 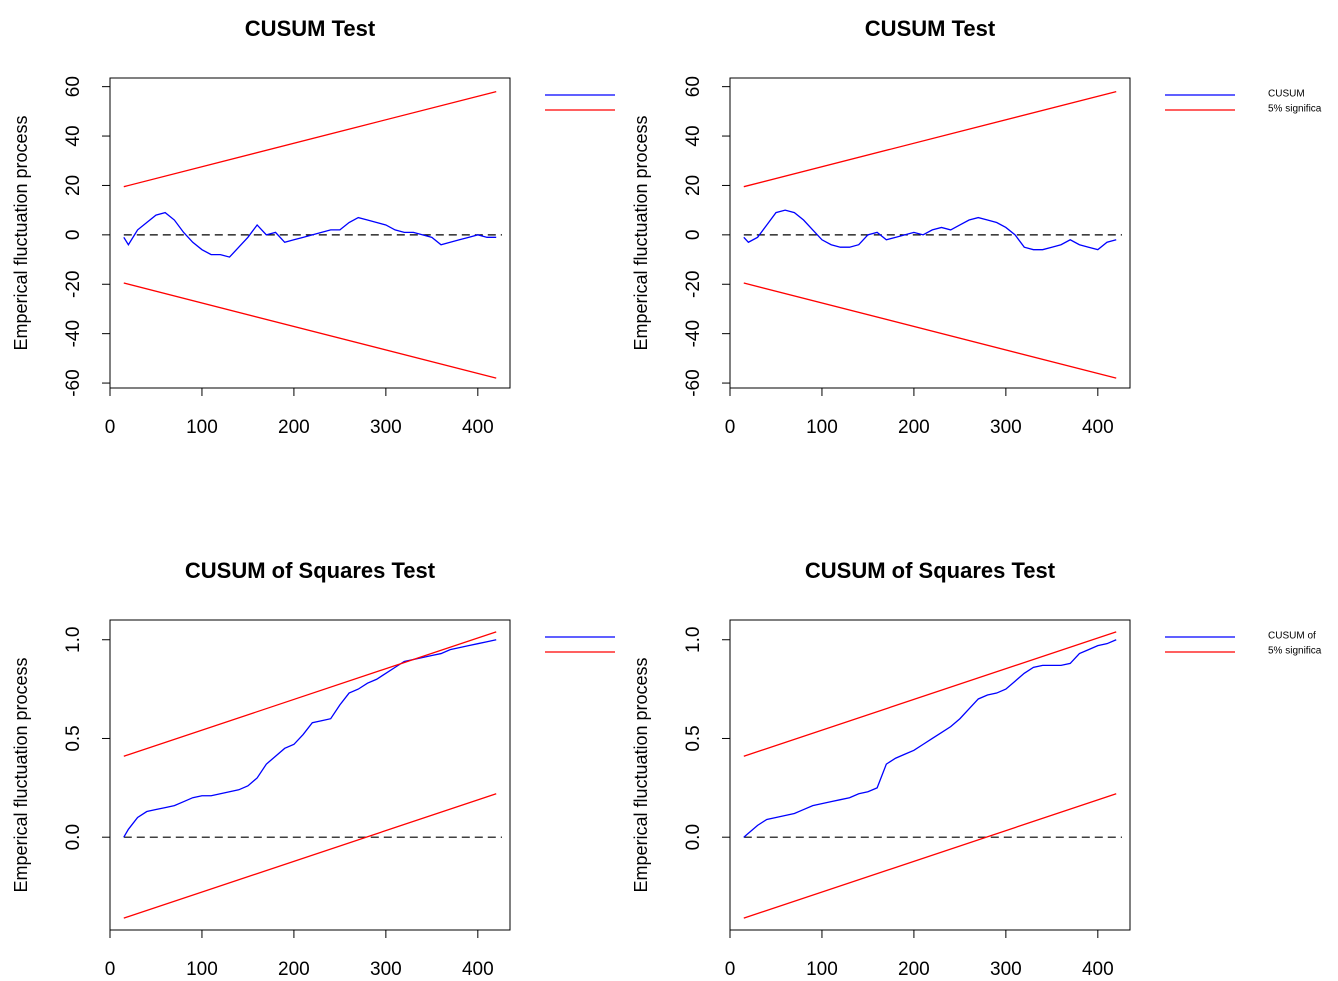 What do you see at coordinates (1292, 636) in the screenshot?
I see `legend-label: CUSUM of` at bounding box center [1292, 636].